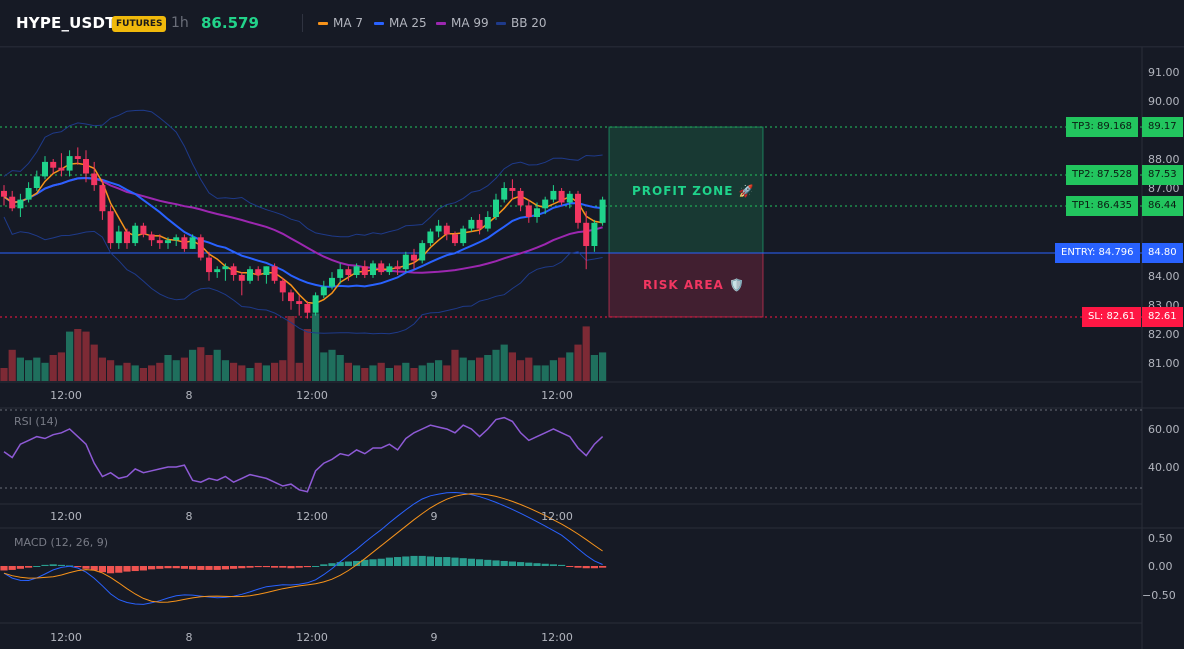 The height and width of the screenshot is (649, 1184). I want to click on tp1-tag: TP1: 86.435, so click(1102, 206).